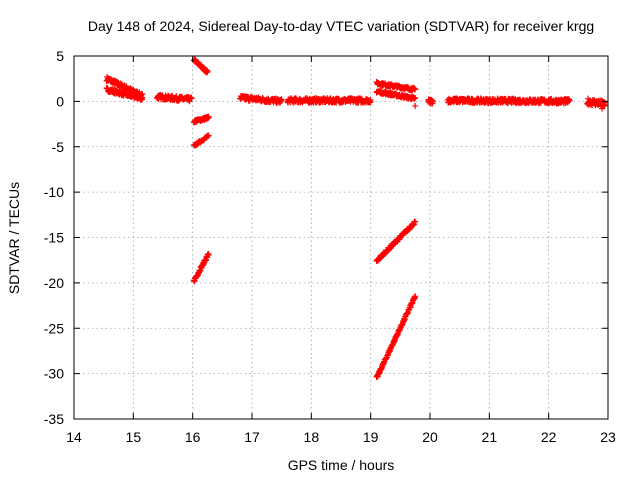 The image size is (640, 480). I want to click on x-tick-label: 17, so click(252, 437).